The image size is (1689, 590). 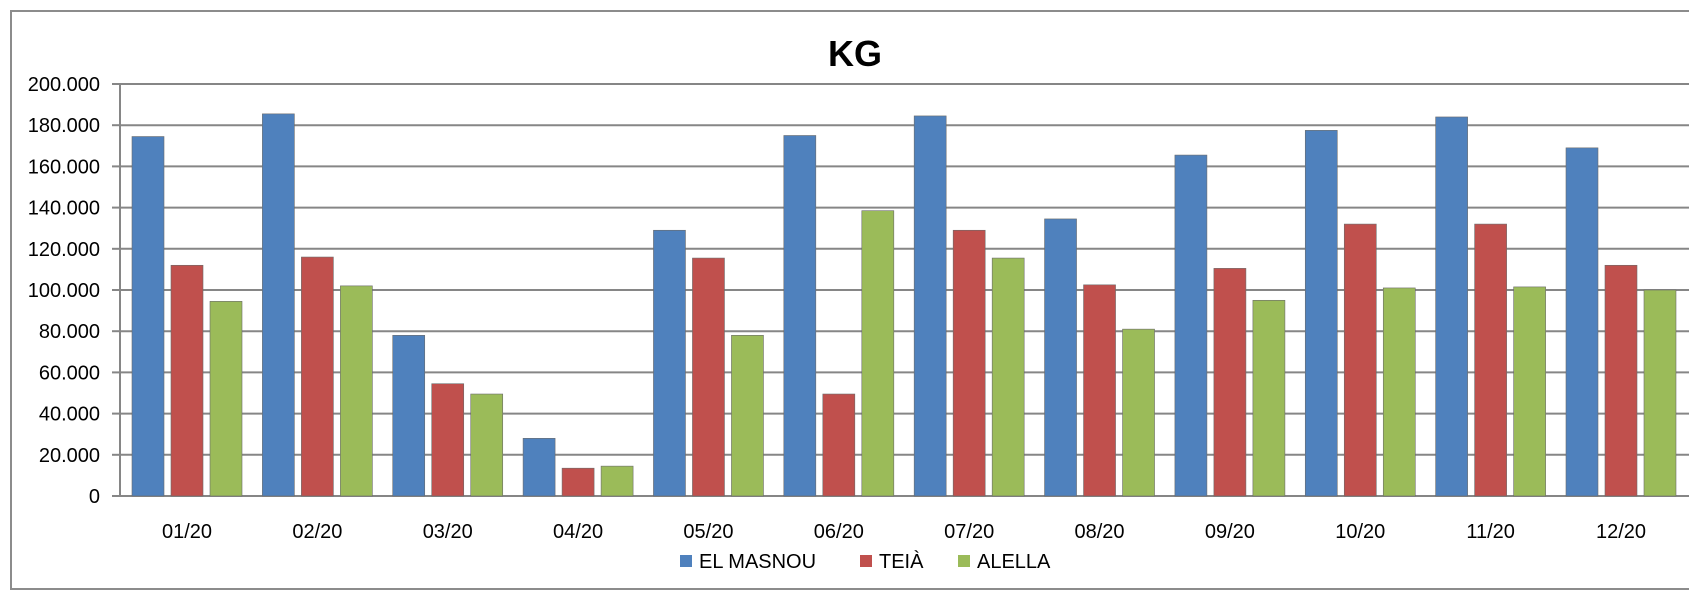 What do you see at coordinates (1621, 532) in the screenshot?
I see `x-tick-label: 12/20` at bounding box center [1621, 532].